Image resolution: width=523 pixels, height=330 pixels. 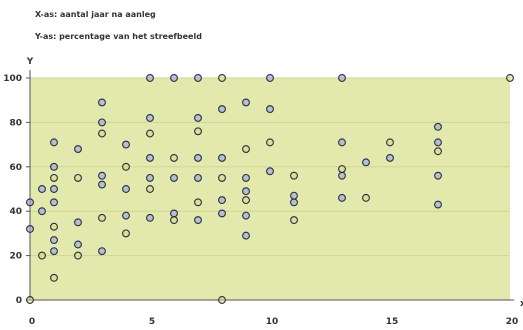 I want to click on y-tick-label-80: 80, so click(x=15, y=123).